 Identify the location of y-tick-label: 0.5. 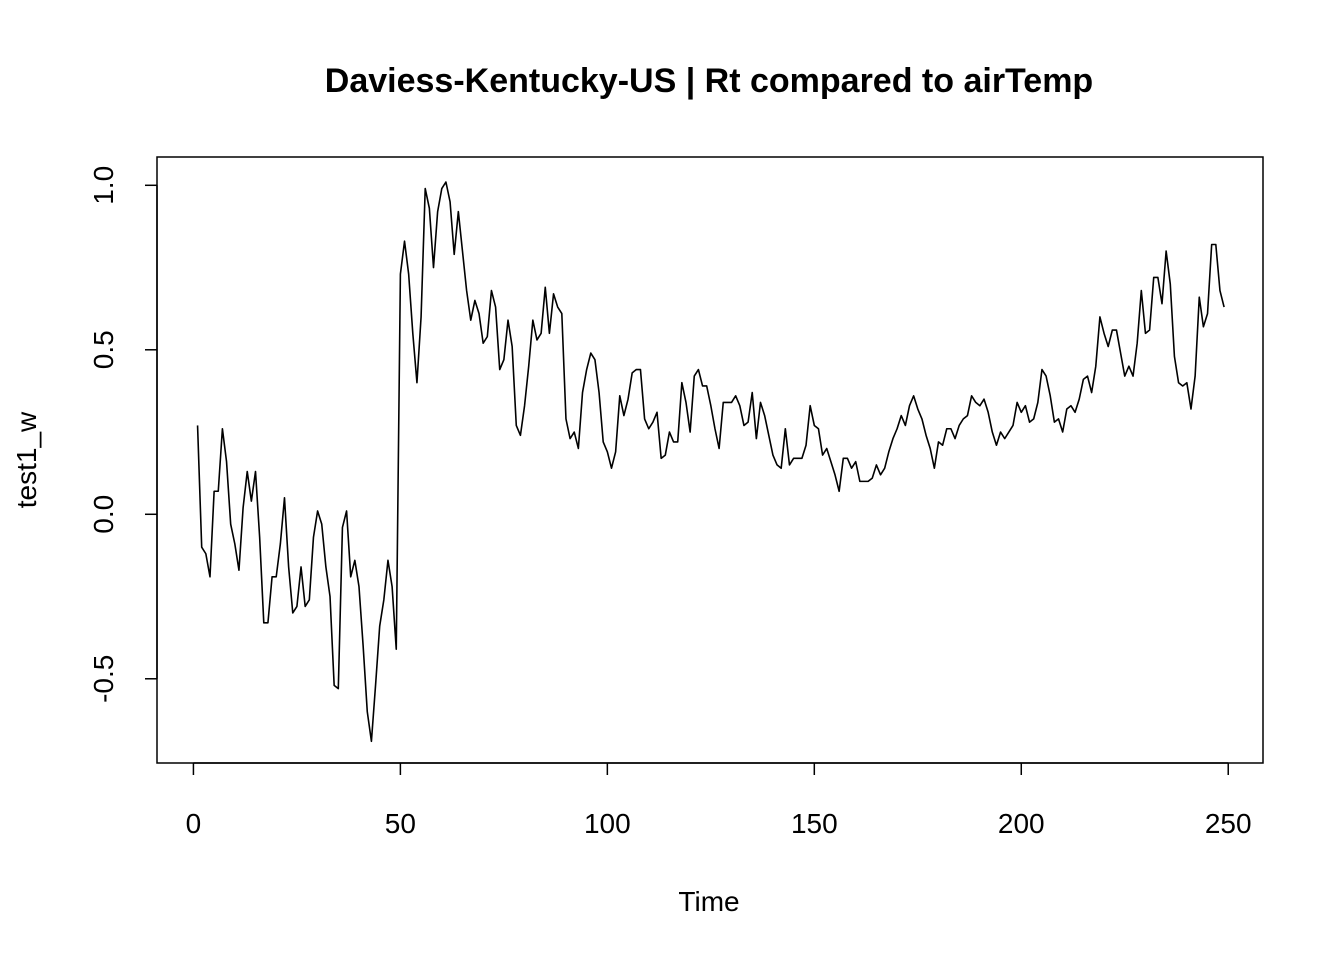
(103, 349).